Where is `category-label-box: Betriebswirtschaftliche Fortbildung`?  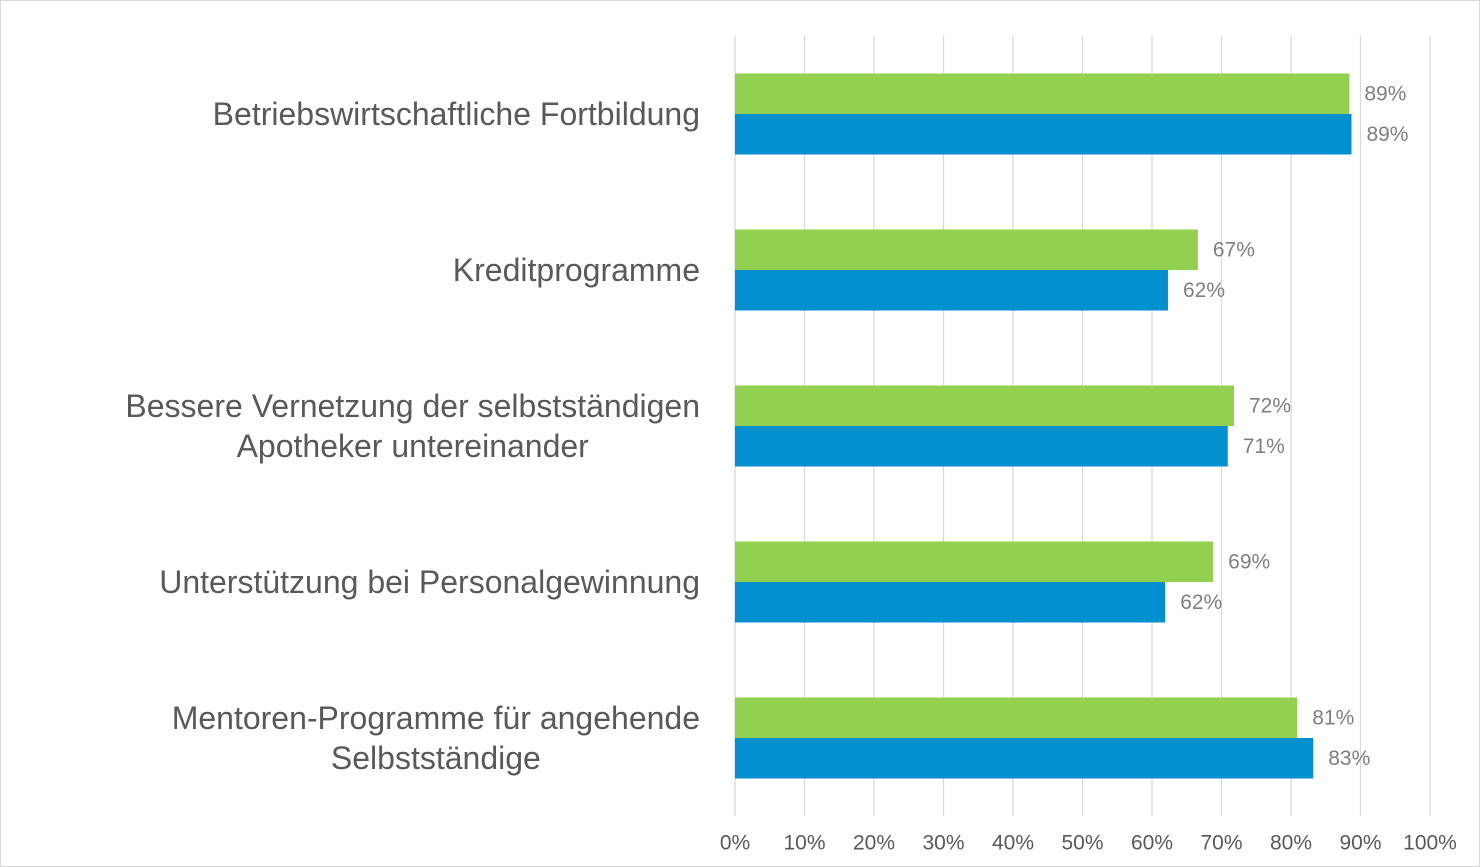
category-label-box: Betriebswirtschaftliche Fortbildung is located at coordinates (456, 114).